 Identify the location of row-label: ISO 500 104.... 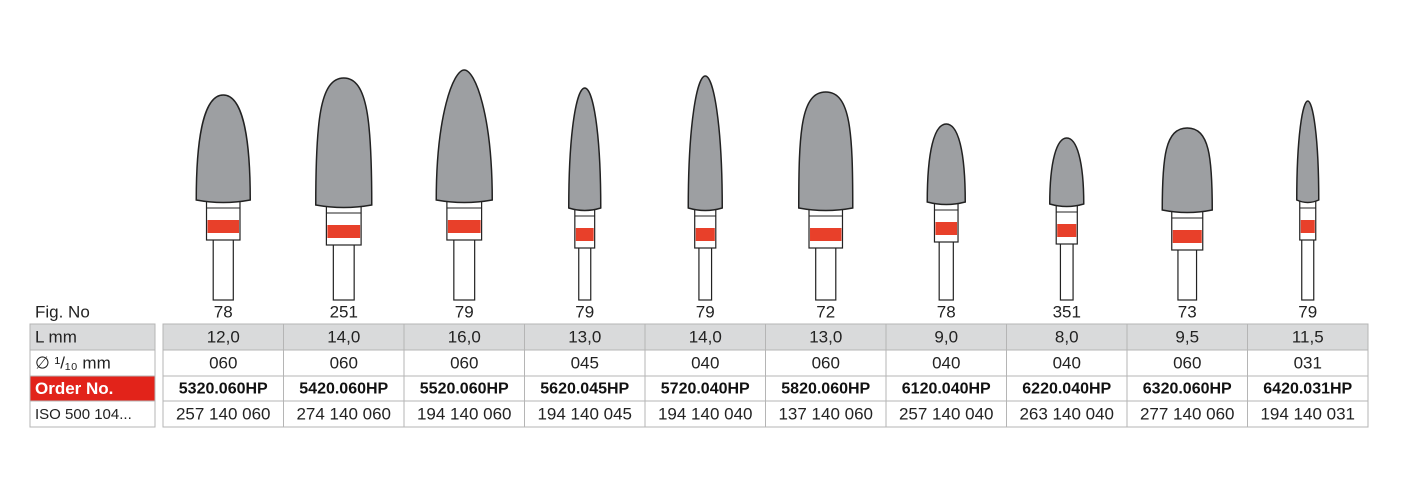
(83, 414).